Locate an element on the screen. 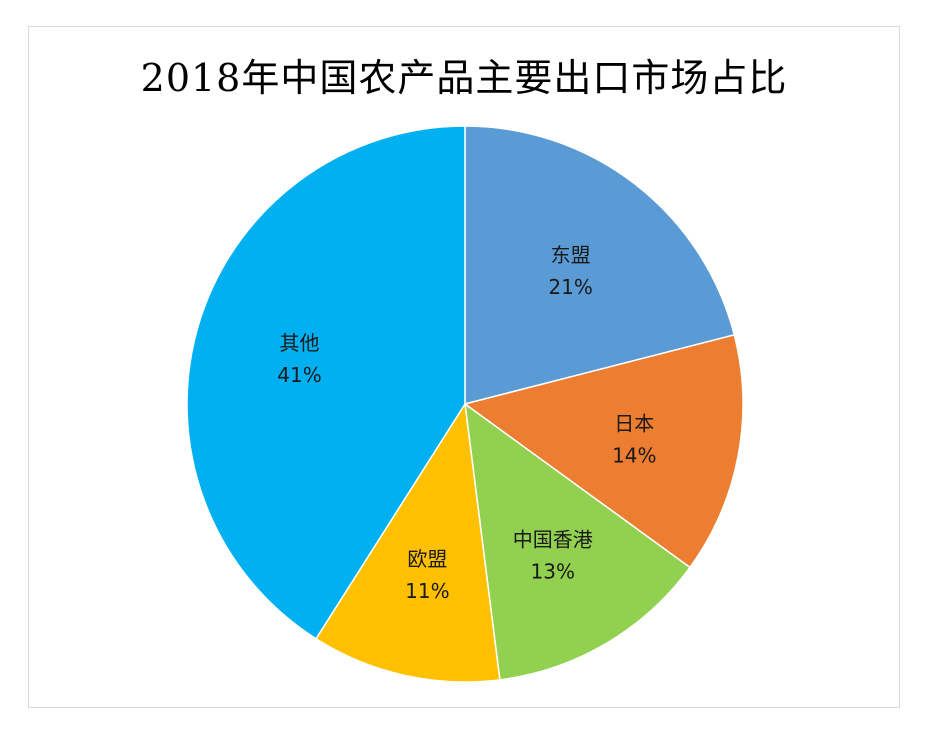 The image size is (928, 734). slice-label-name-2: 中国香港 is located at coordinates (553, 539).